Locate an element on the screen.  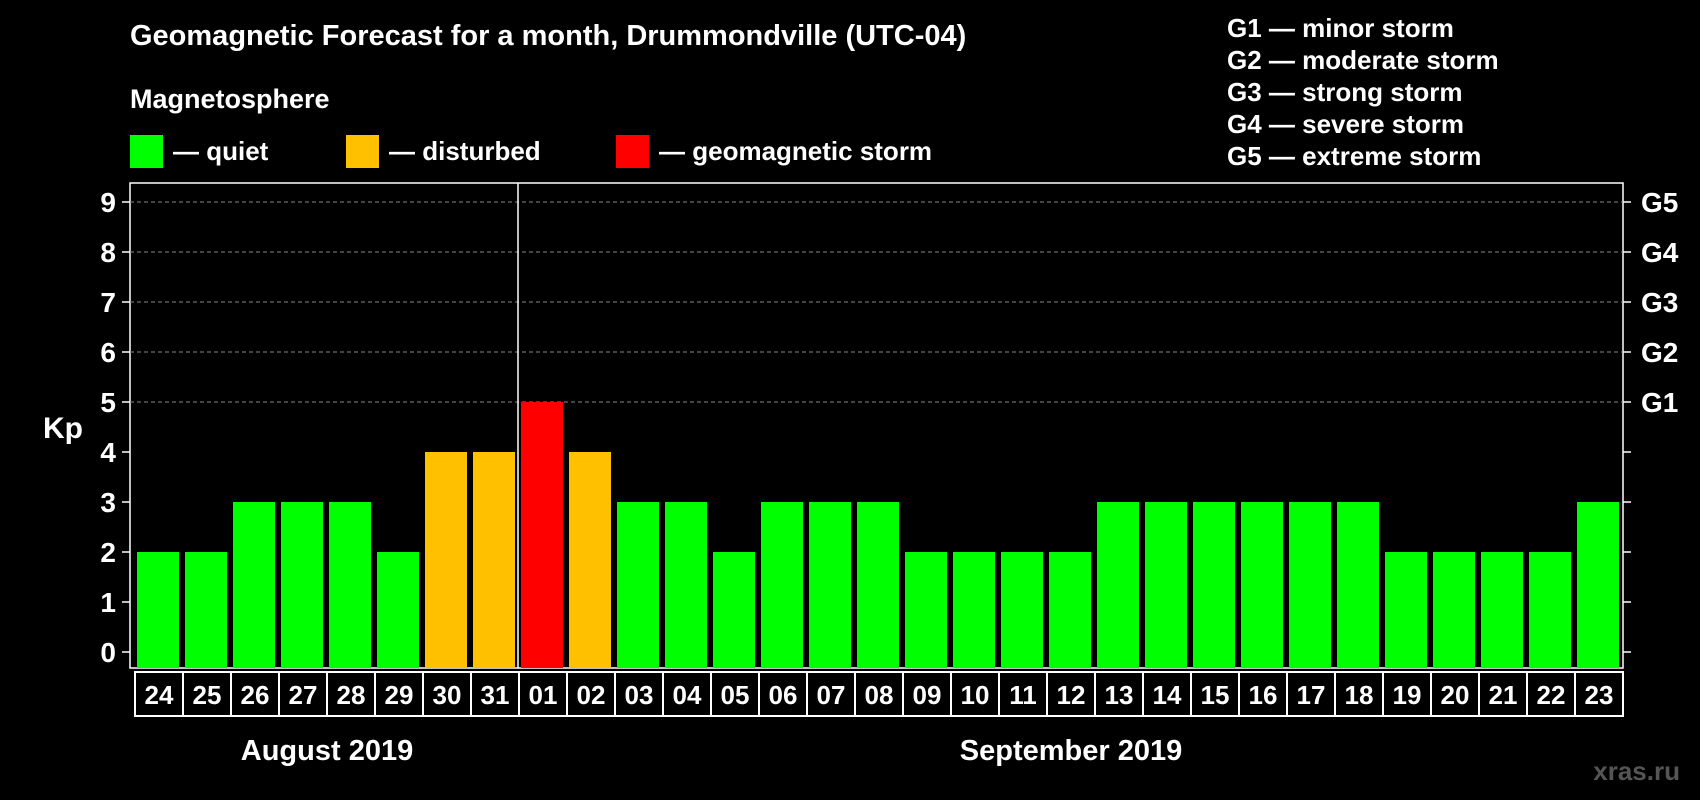
y-tick-label: 2 is located at coordinates (108, 552).